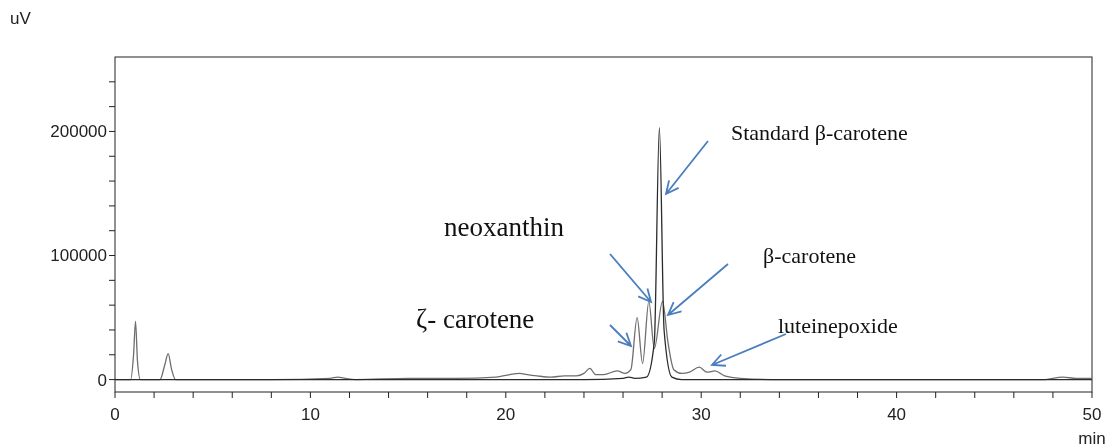  What do you see at coordinates (897, 414) in the screenshot?
I see `x-tick-label: 40` at bounding box center [897, 414].